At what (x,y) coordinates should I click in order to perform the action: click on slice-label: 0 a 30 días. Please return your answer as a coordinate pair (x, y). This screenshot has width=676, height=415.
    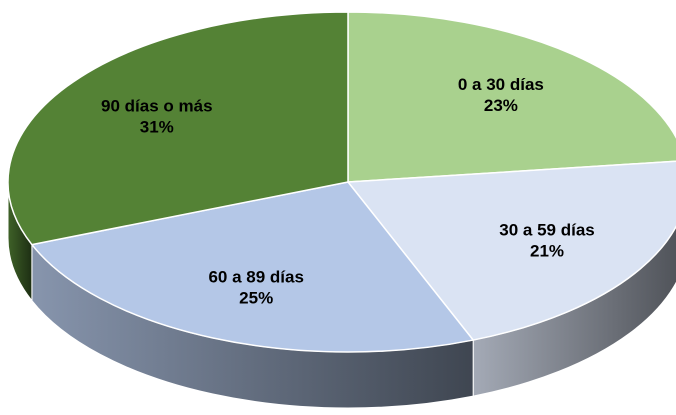
    Looking at the image, I should click on (501, 84).